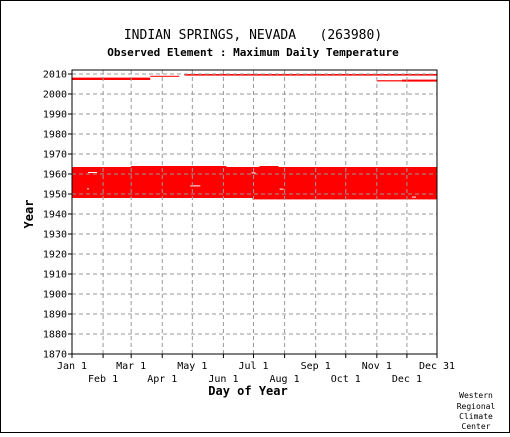 The height and width of the screenshot is (437, 510). Describe the element at coordinates (55, 215) in the screenshot. I see `y-tick-label: 1940` at that location.